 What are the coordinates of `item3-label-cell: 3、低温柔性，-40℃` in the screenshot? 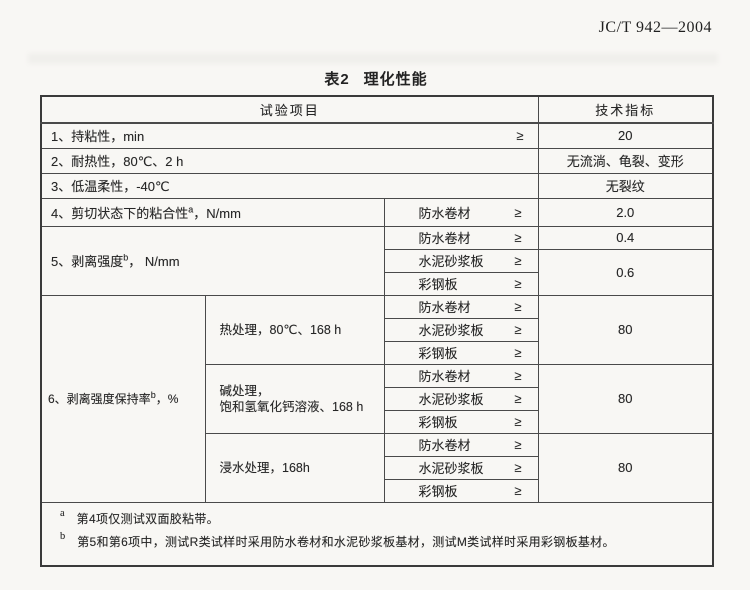 It's located at (289, 185).